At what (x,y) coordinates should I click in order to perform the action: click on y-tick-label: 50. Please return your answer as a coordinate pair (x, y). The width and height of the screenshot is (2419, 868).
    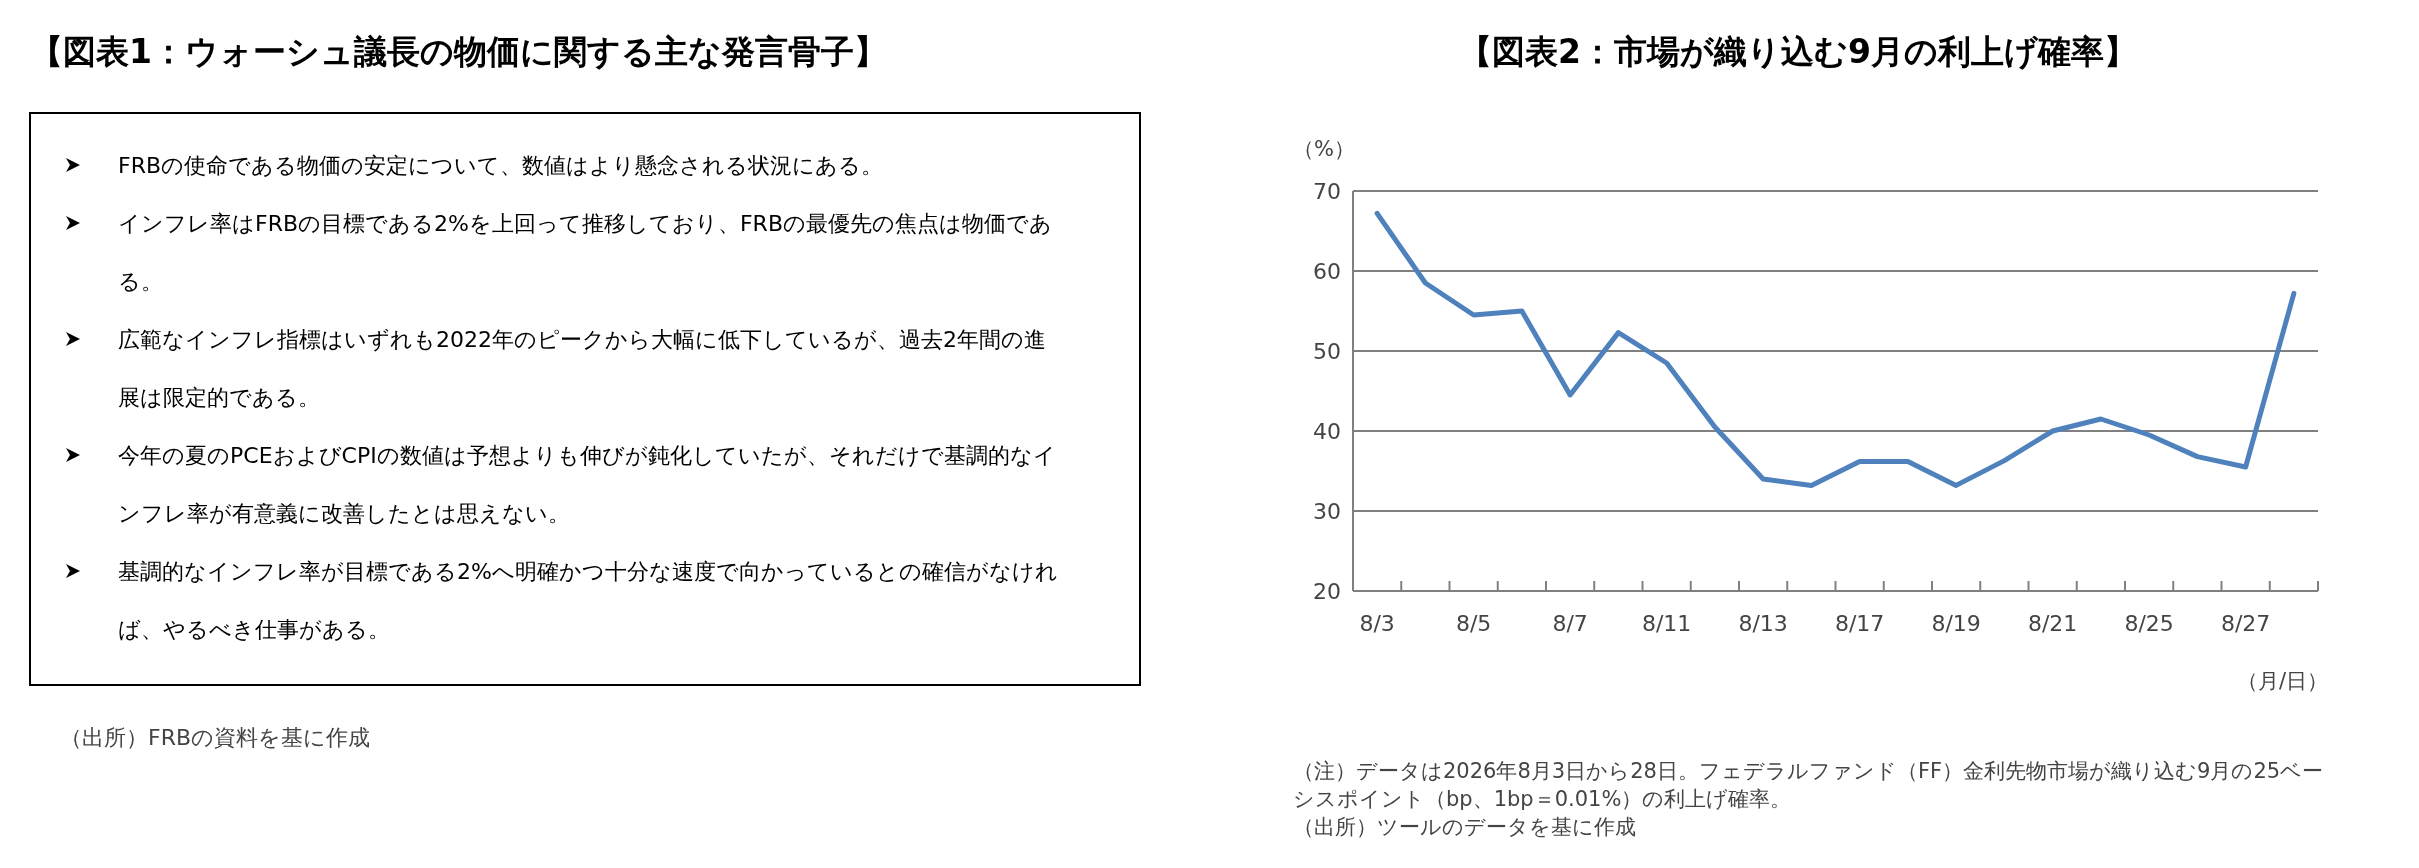
    Looking at the image, I should click on (1327, 351).